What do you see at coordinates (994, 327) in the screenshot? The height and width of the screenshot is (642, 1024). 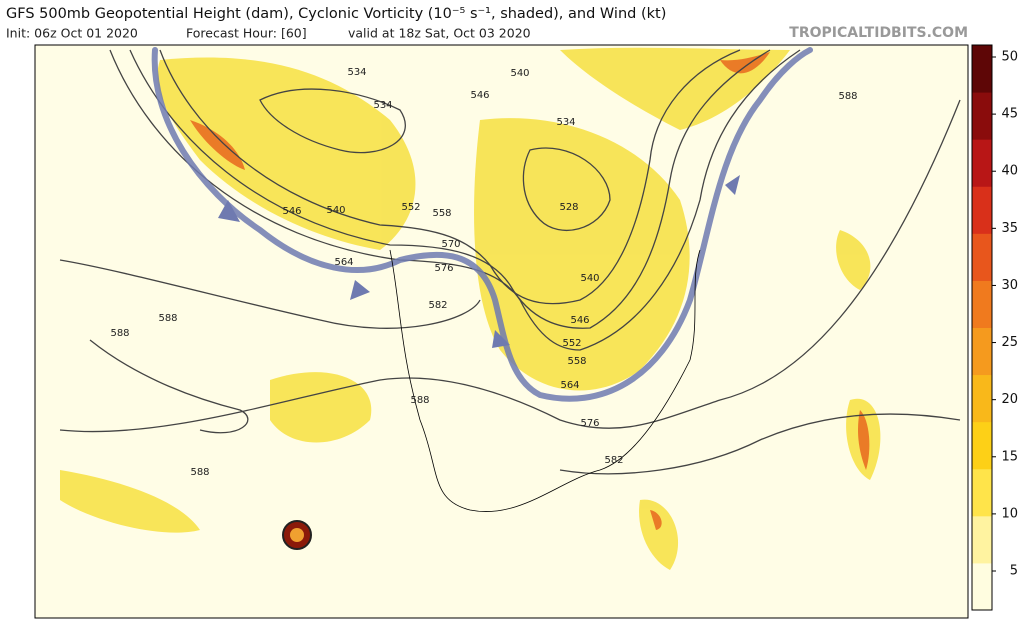 I see `colorbar: 5 10 15 20 25 30 35 40 45 50` at bounding box center [994, 327].